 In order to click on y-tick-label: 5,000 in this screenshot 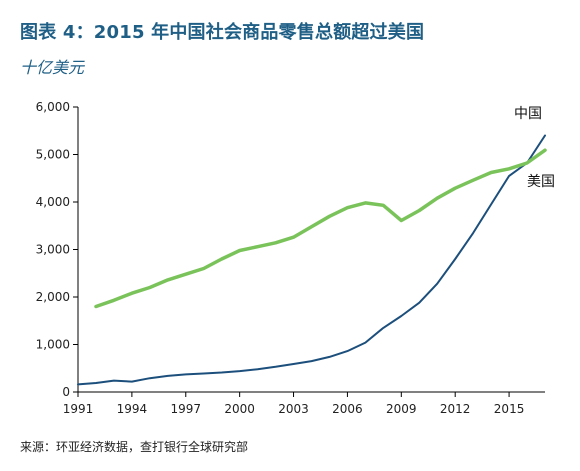, I will do `click(53, 155)`.